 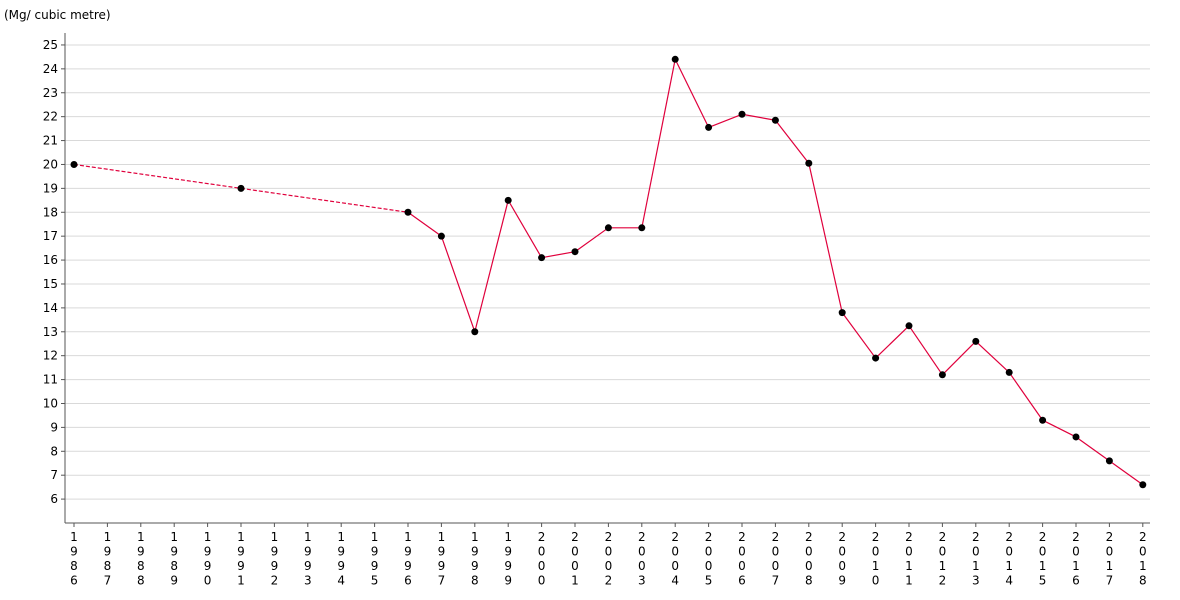 I want to click on y-tick-label: 14, so click(x=50, y=308).